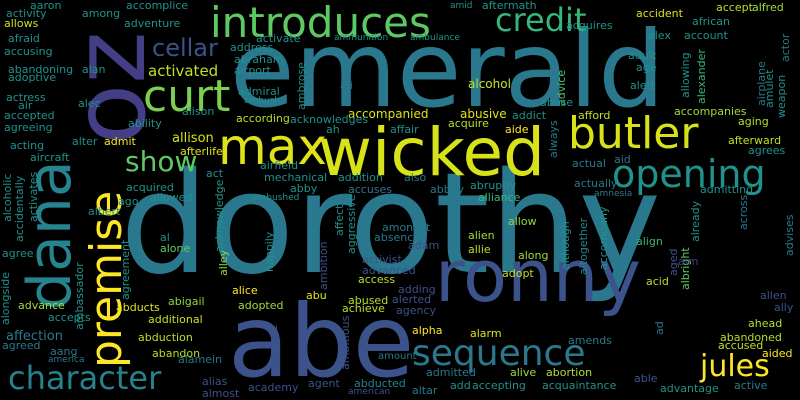 The height and width of the screenshot is (400, 800). Describe the element at coordinates (262, 101) in the screenshot. I see `word-ambush: ambush` at that location.